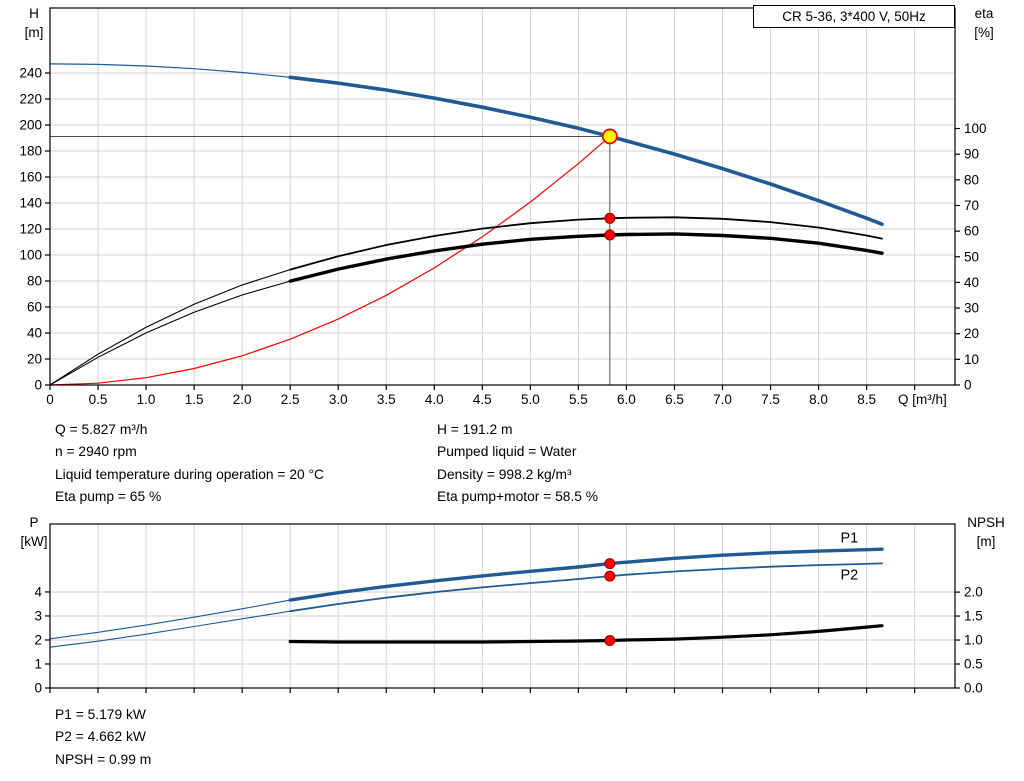 This screenshot has height=781, width=1024. I want to click on x-tick-label: 2.0, so click(242, 399).